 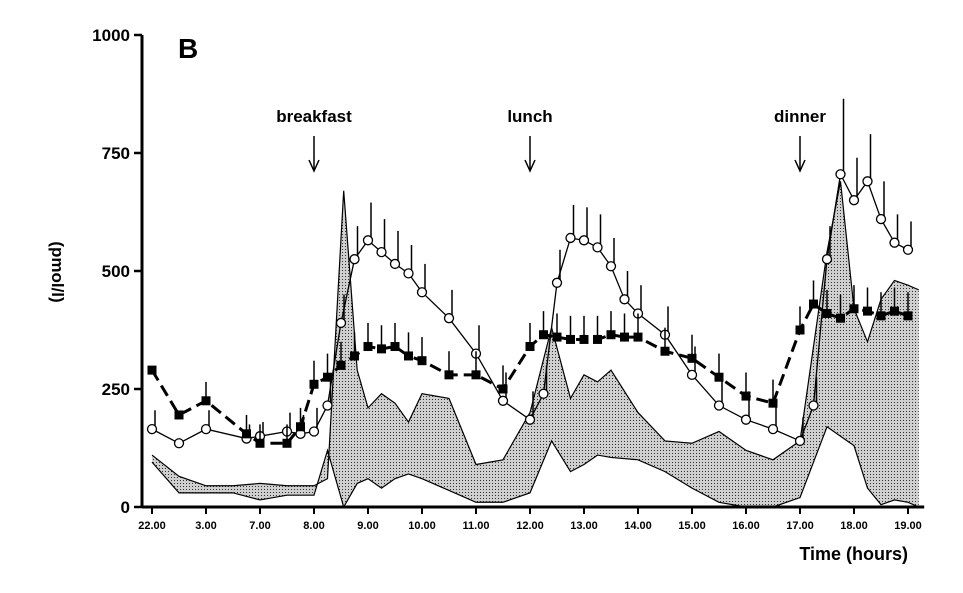 I want to click on y-tick-label: 1000, so click(x=111, y=35).